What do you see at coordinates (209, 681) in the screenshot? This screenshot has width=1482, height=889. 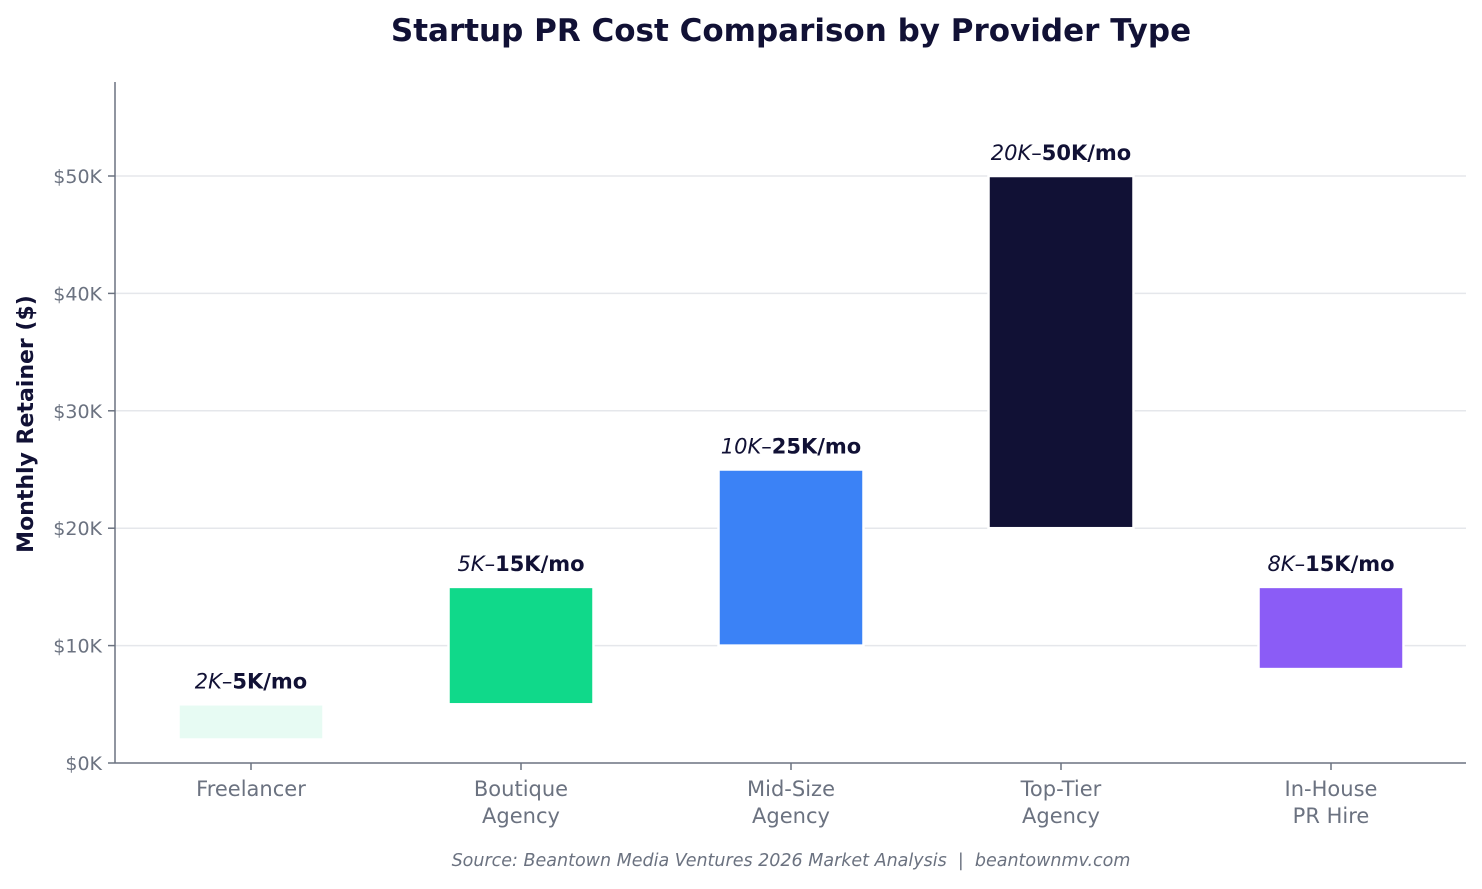 I see `bar-label-low: 2K` at bounding box center [209, 681].